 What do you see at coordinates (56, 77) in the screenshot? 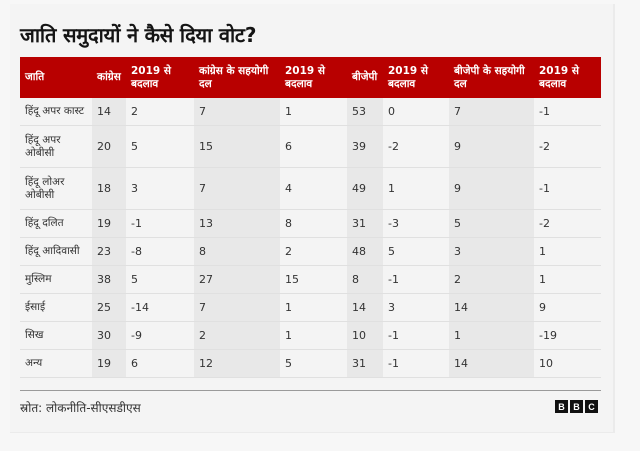
I see `header-caste: जाति` at bounding box center [56, 77].